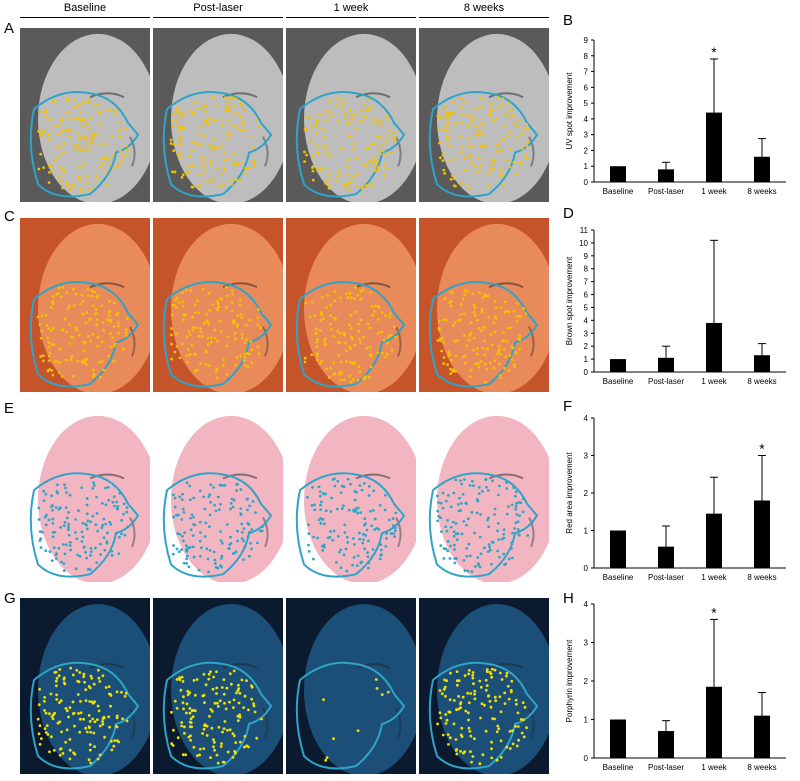 The height and width of the screenshot is (781, 800). Describe the element at coordinates (568, 213) in the screenshot. I see `panel-letter-d: D` at that location.